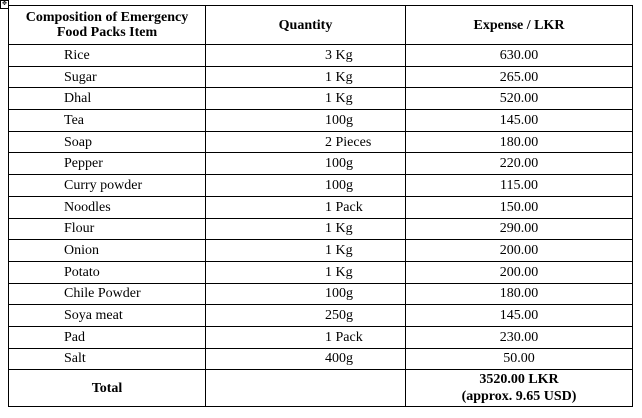 This screenshot has height=418, width=642. What do you see at coordinates (107, 164) in the screenshot?
I see `item-cell: Pepper` at bounding box center [107, 164].